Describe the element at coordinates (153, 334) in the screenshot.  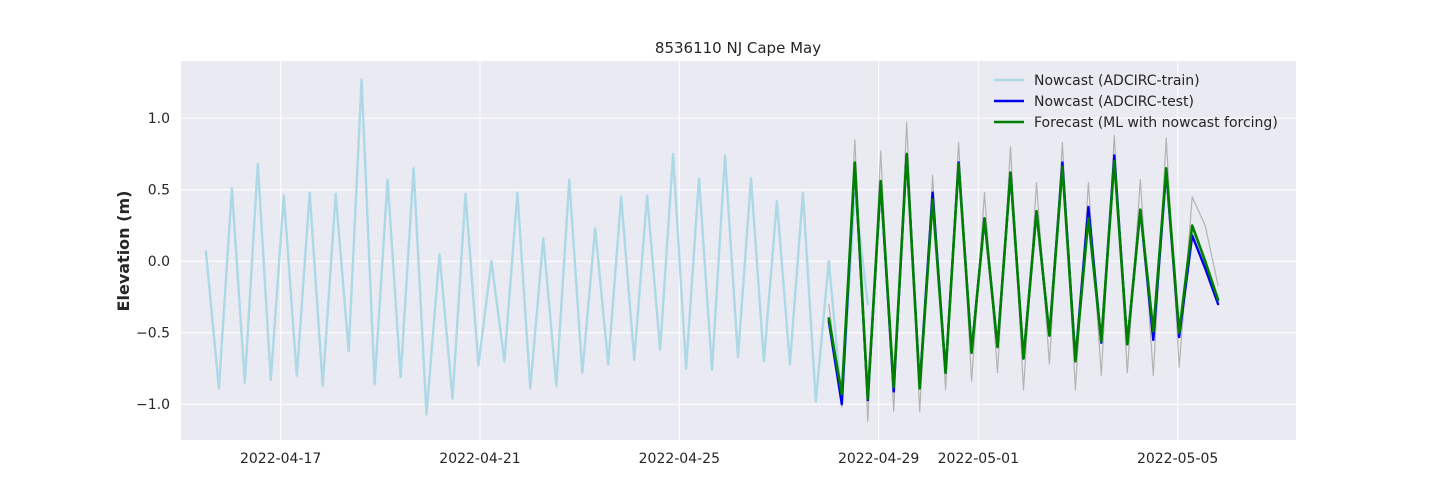
I see `y-tick-label: −0.5` at that location.